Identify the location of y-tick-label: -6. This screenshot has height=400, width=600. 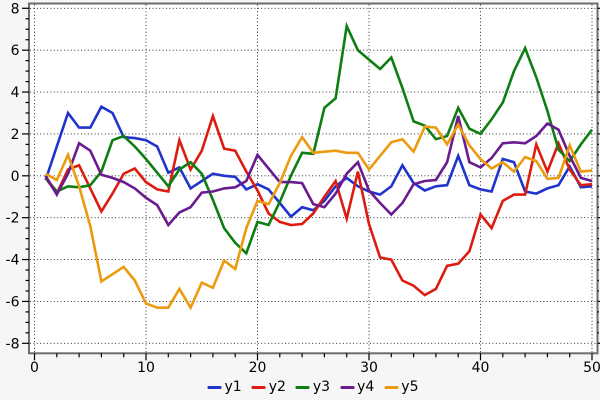
(13, 302).